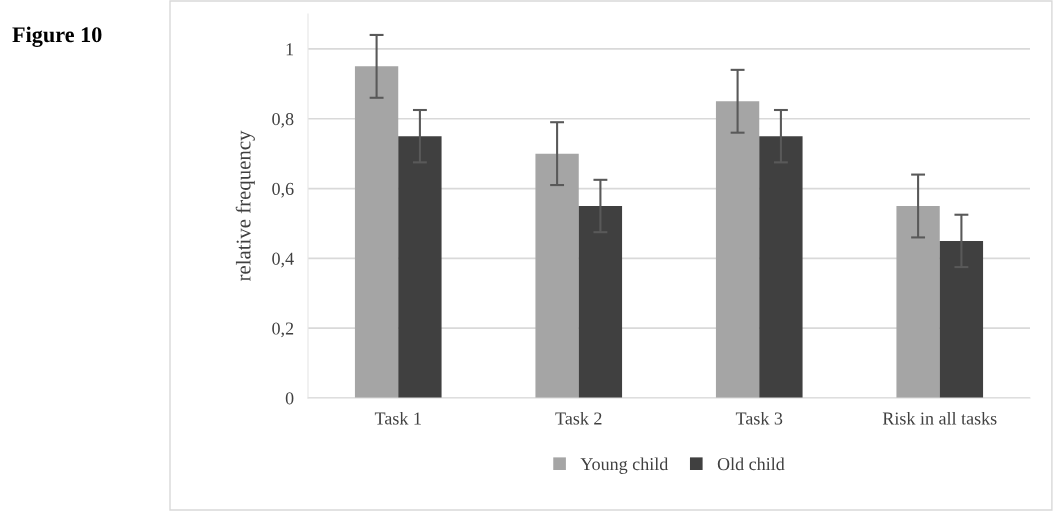 The height and width of the screenshot is (511, 1054). Describe the element at coordinates (578, 418) in the screenshot. I see `x-tick-label: Task 2` at that location.